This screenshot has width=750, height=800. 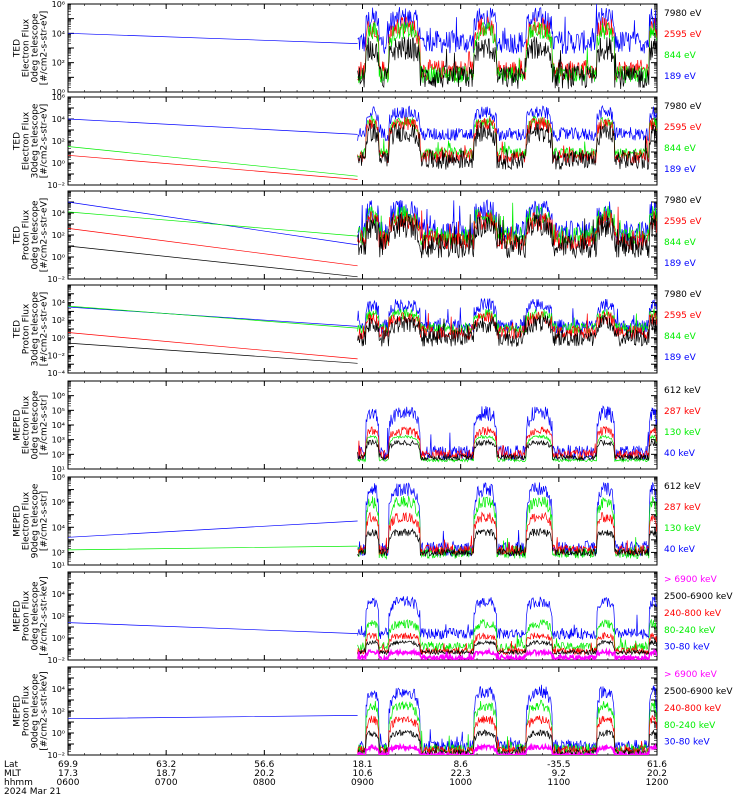 I want to click on legend-entry: 287 keV, so click(x=682, y=412).